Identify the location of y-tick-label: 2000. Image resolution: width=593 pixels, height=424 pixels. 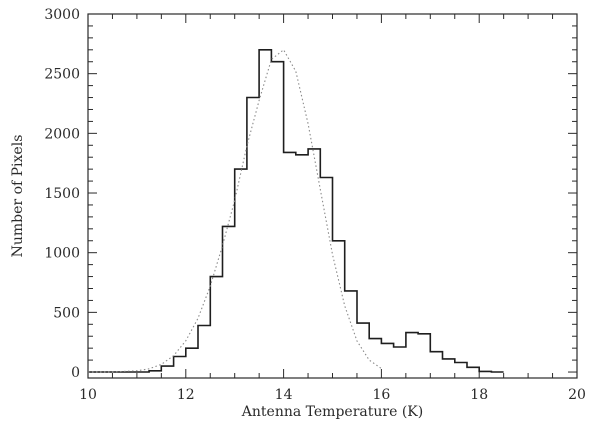
(62, 134).